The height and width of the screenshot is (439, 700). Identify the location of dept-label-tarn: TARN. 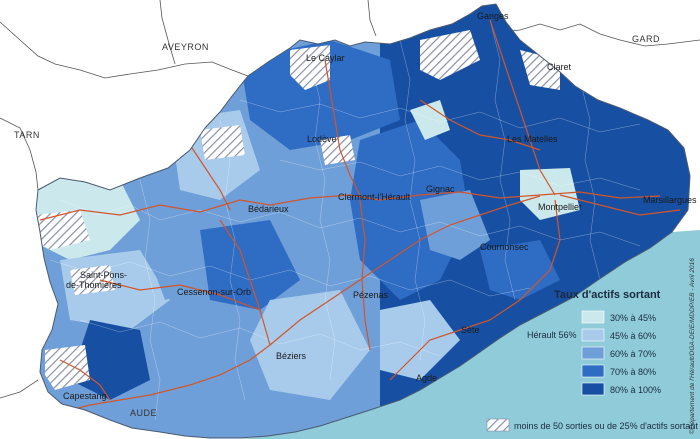
(27, 135).